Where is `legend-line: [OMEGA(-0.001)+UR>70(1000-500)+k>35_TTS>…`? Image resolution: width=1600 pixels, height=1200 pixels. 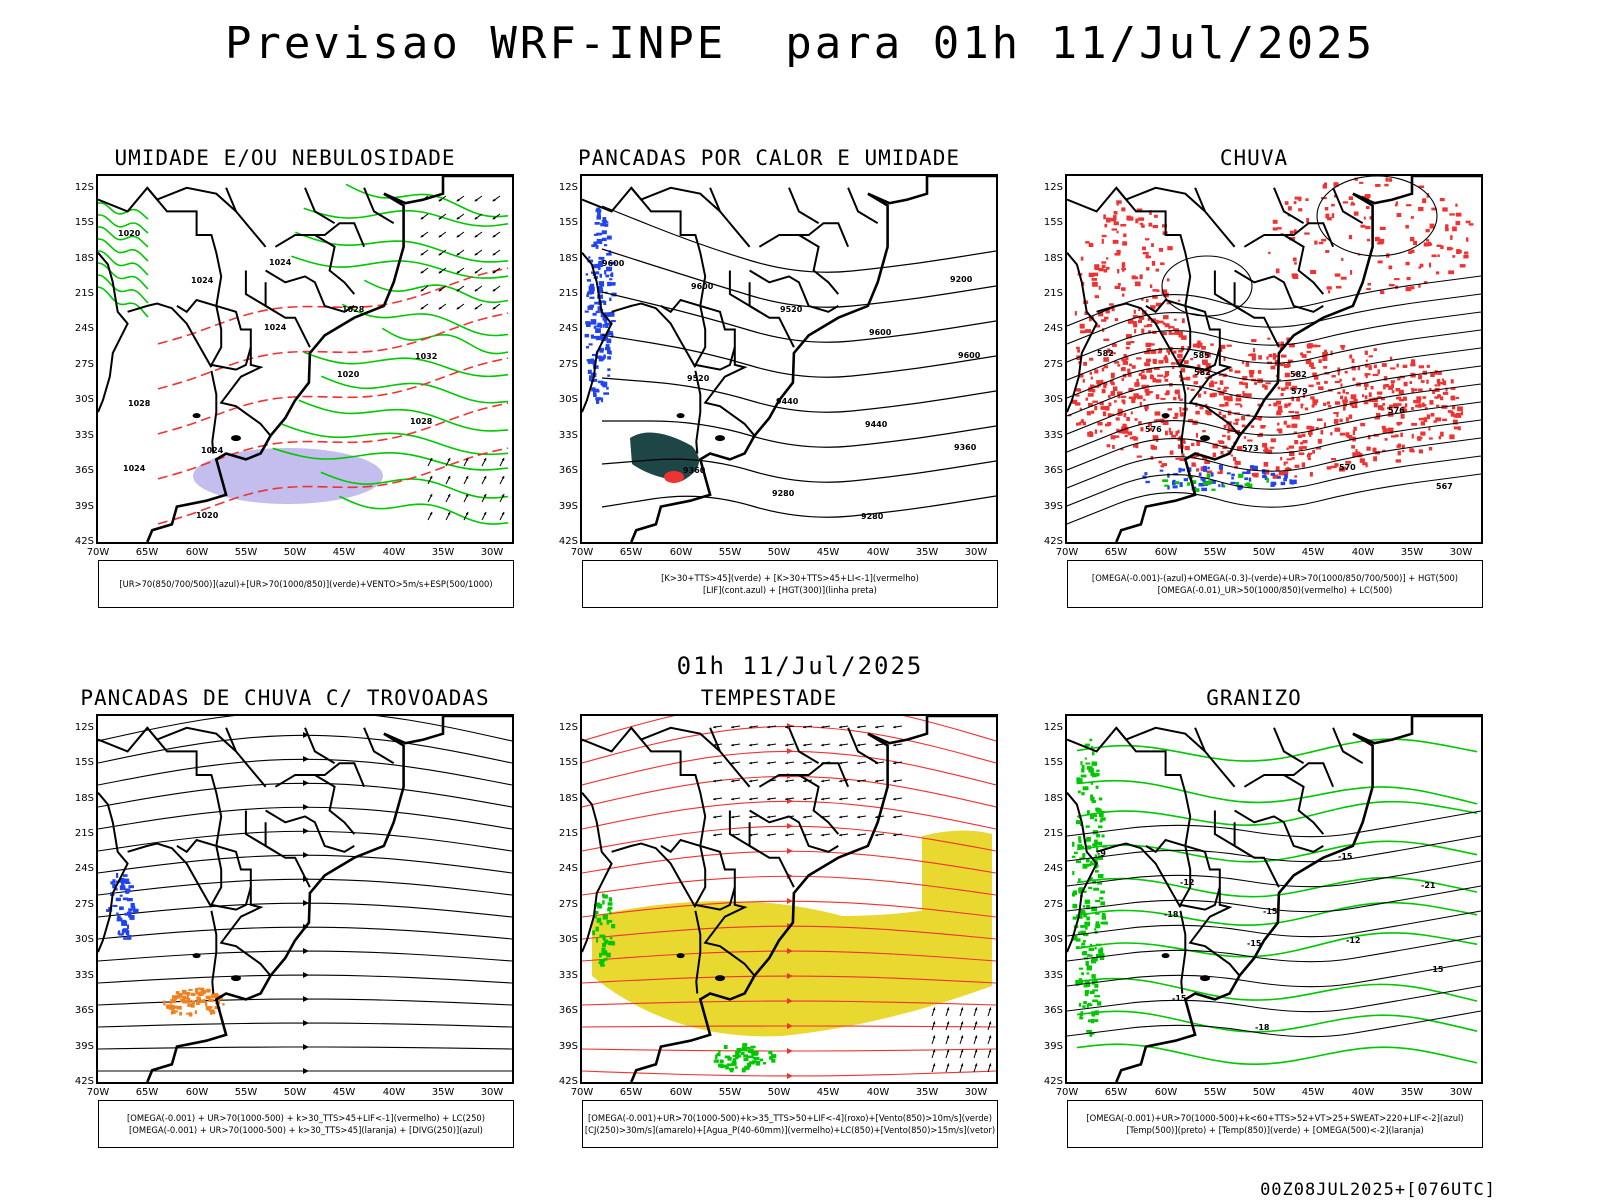
legend-line: [OMEGA(-0.001)+UR>70(1000-500)+k>35_TTS>… is located at coordinates (790, 1118).